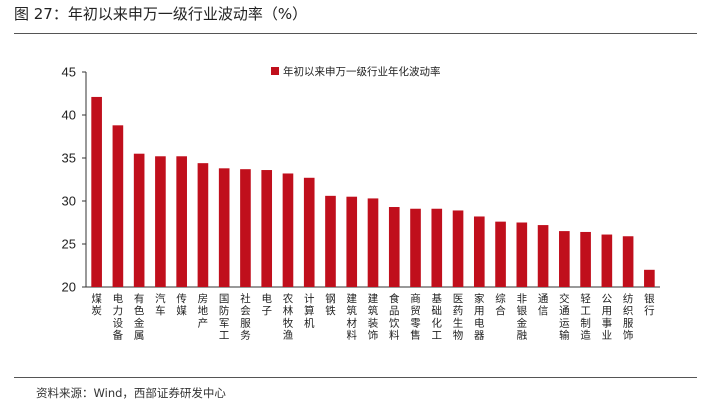  Describe the element at coordinates (266, 304) in the screenshot. I see `x-tick-label: 电子` at that location.